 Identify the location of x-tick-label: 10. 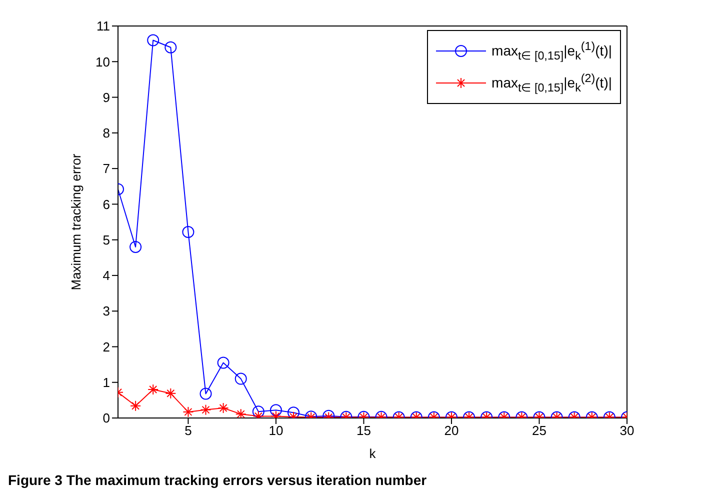
(276, 430).